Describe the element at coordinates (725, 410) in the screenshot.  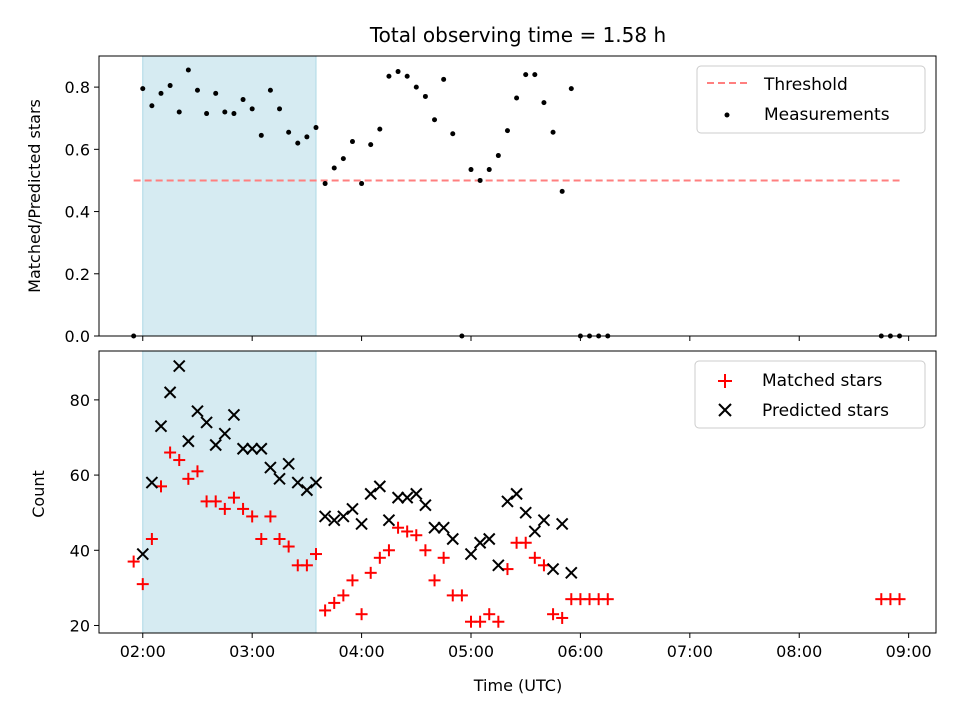
I see `legend-predicted-marker` at that location.